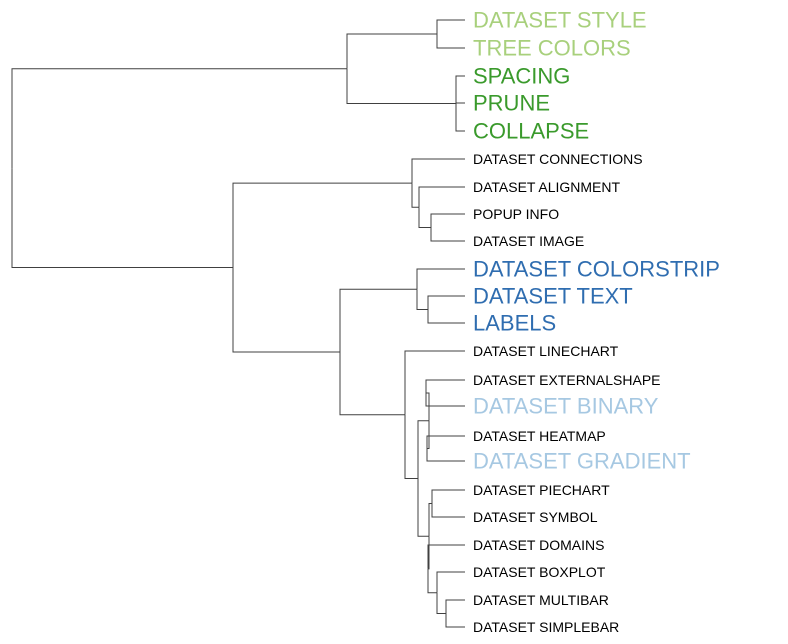 The height and width of the screenshot is (644, 788). I want to click on leaf-label: DATASET BOXPLOT, so click(539, 572).